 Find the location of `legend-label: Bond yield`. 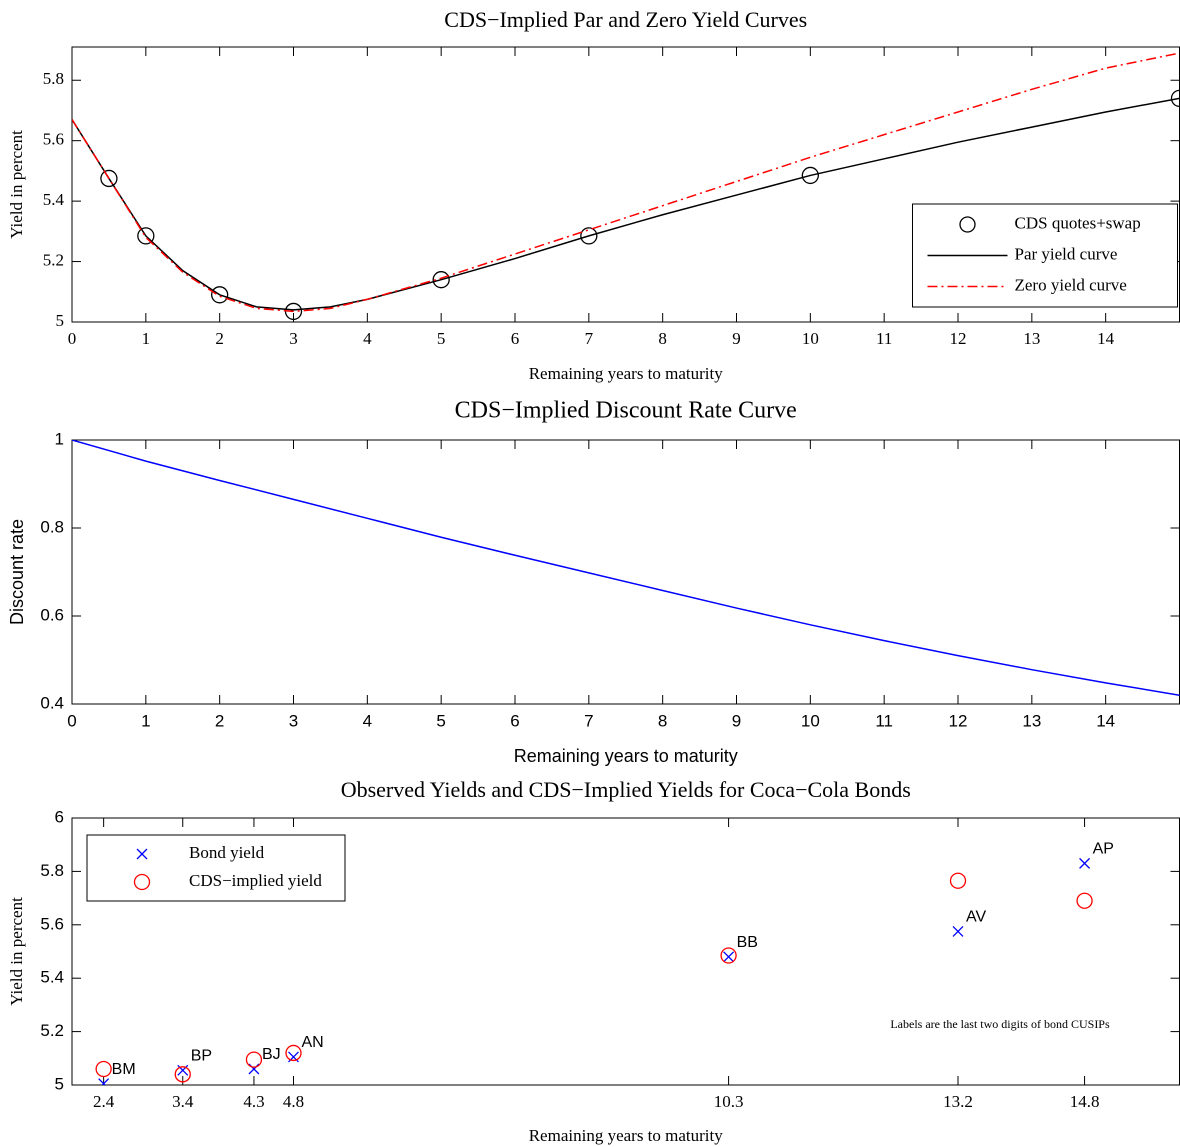

legend-label: Bond yield is located at coordinates (227, 852).